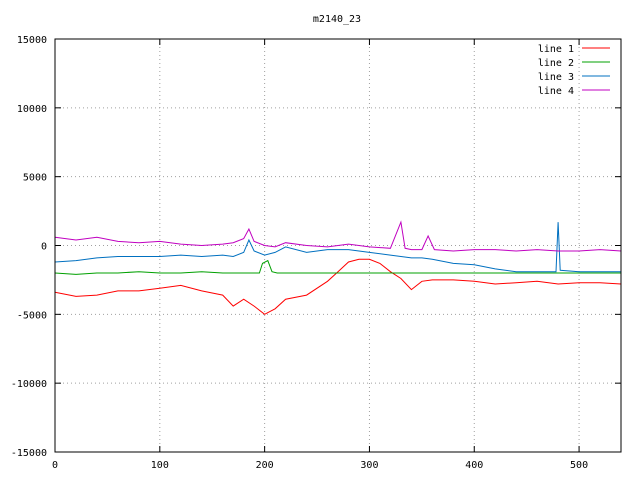 The width and height of the screenshot is (640, 480). I want to click on x-tick-label: 300, so click(369, 465).